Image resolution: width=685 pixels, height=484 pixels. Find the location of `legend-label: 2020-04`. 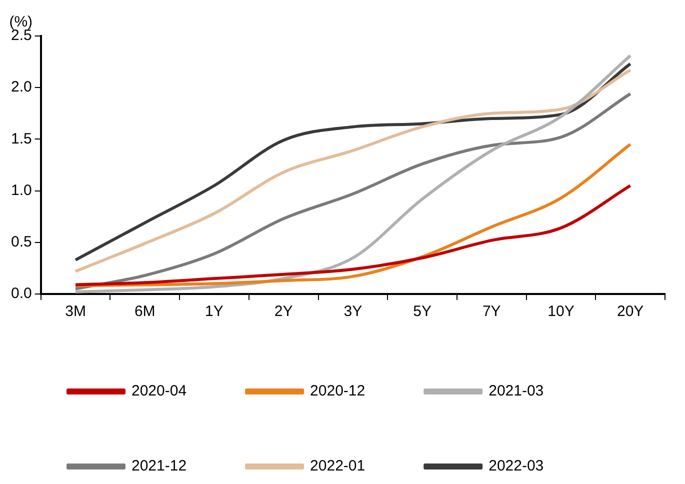

legend-label: 2020-04 is located at coordinates (159, 391).